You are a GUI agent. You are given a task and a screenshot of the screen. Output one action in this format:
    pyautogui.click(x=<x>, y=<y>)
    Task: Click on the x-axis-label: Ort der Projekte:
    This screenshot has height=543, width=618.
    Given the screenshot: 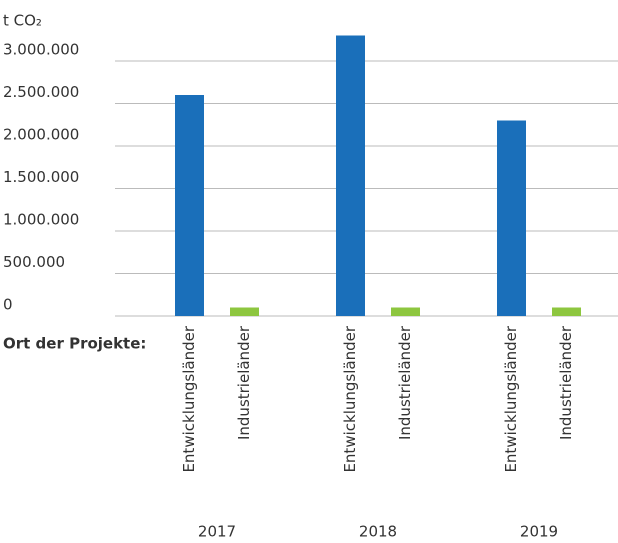 What is the action you would take?
    pyautogui.click(x=74, y=344)
    